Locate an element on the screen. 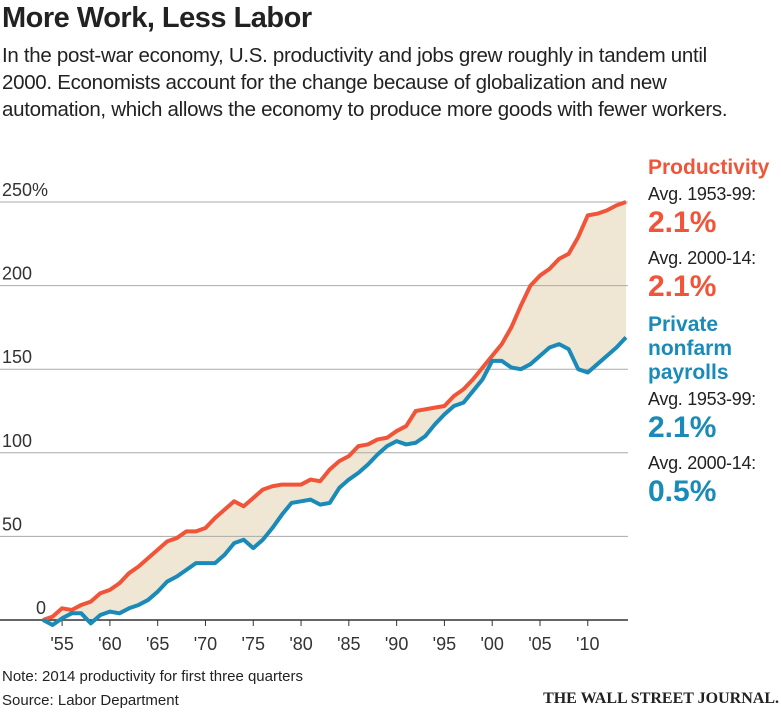 The width and height of the screenshot is (781, 712). x-tick-label: '10 is located at coordinates (587, 644).